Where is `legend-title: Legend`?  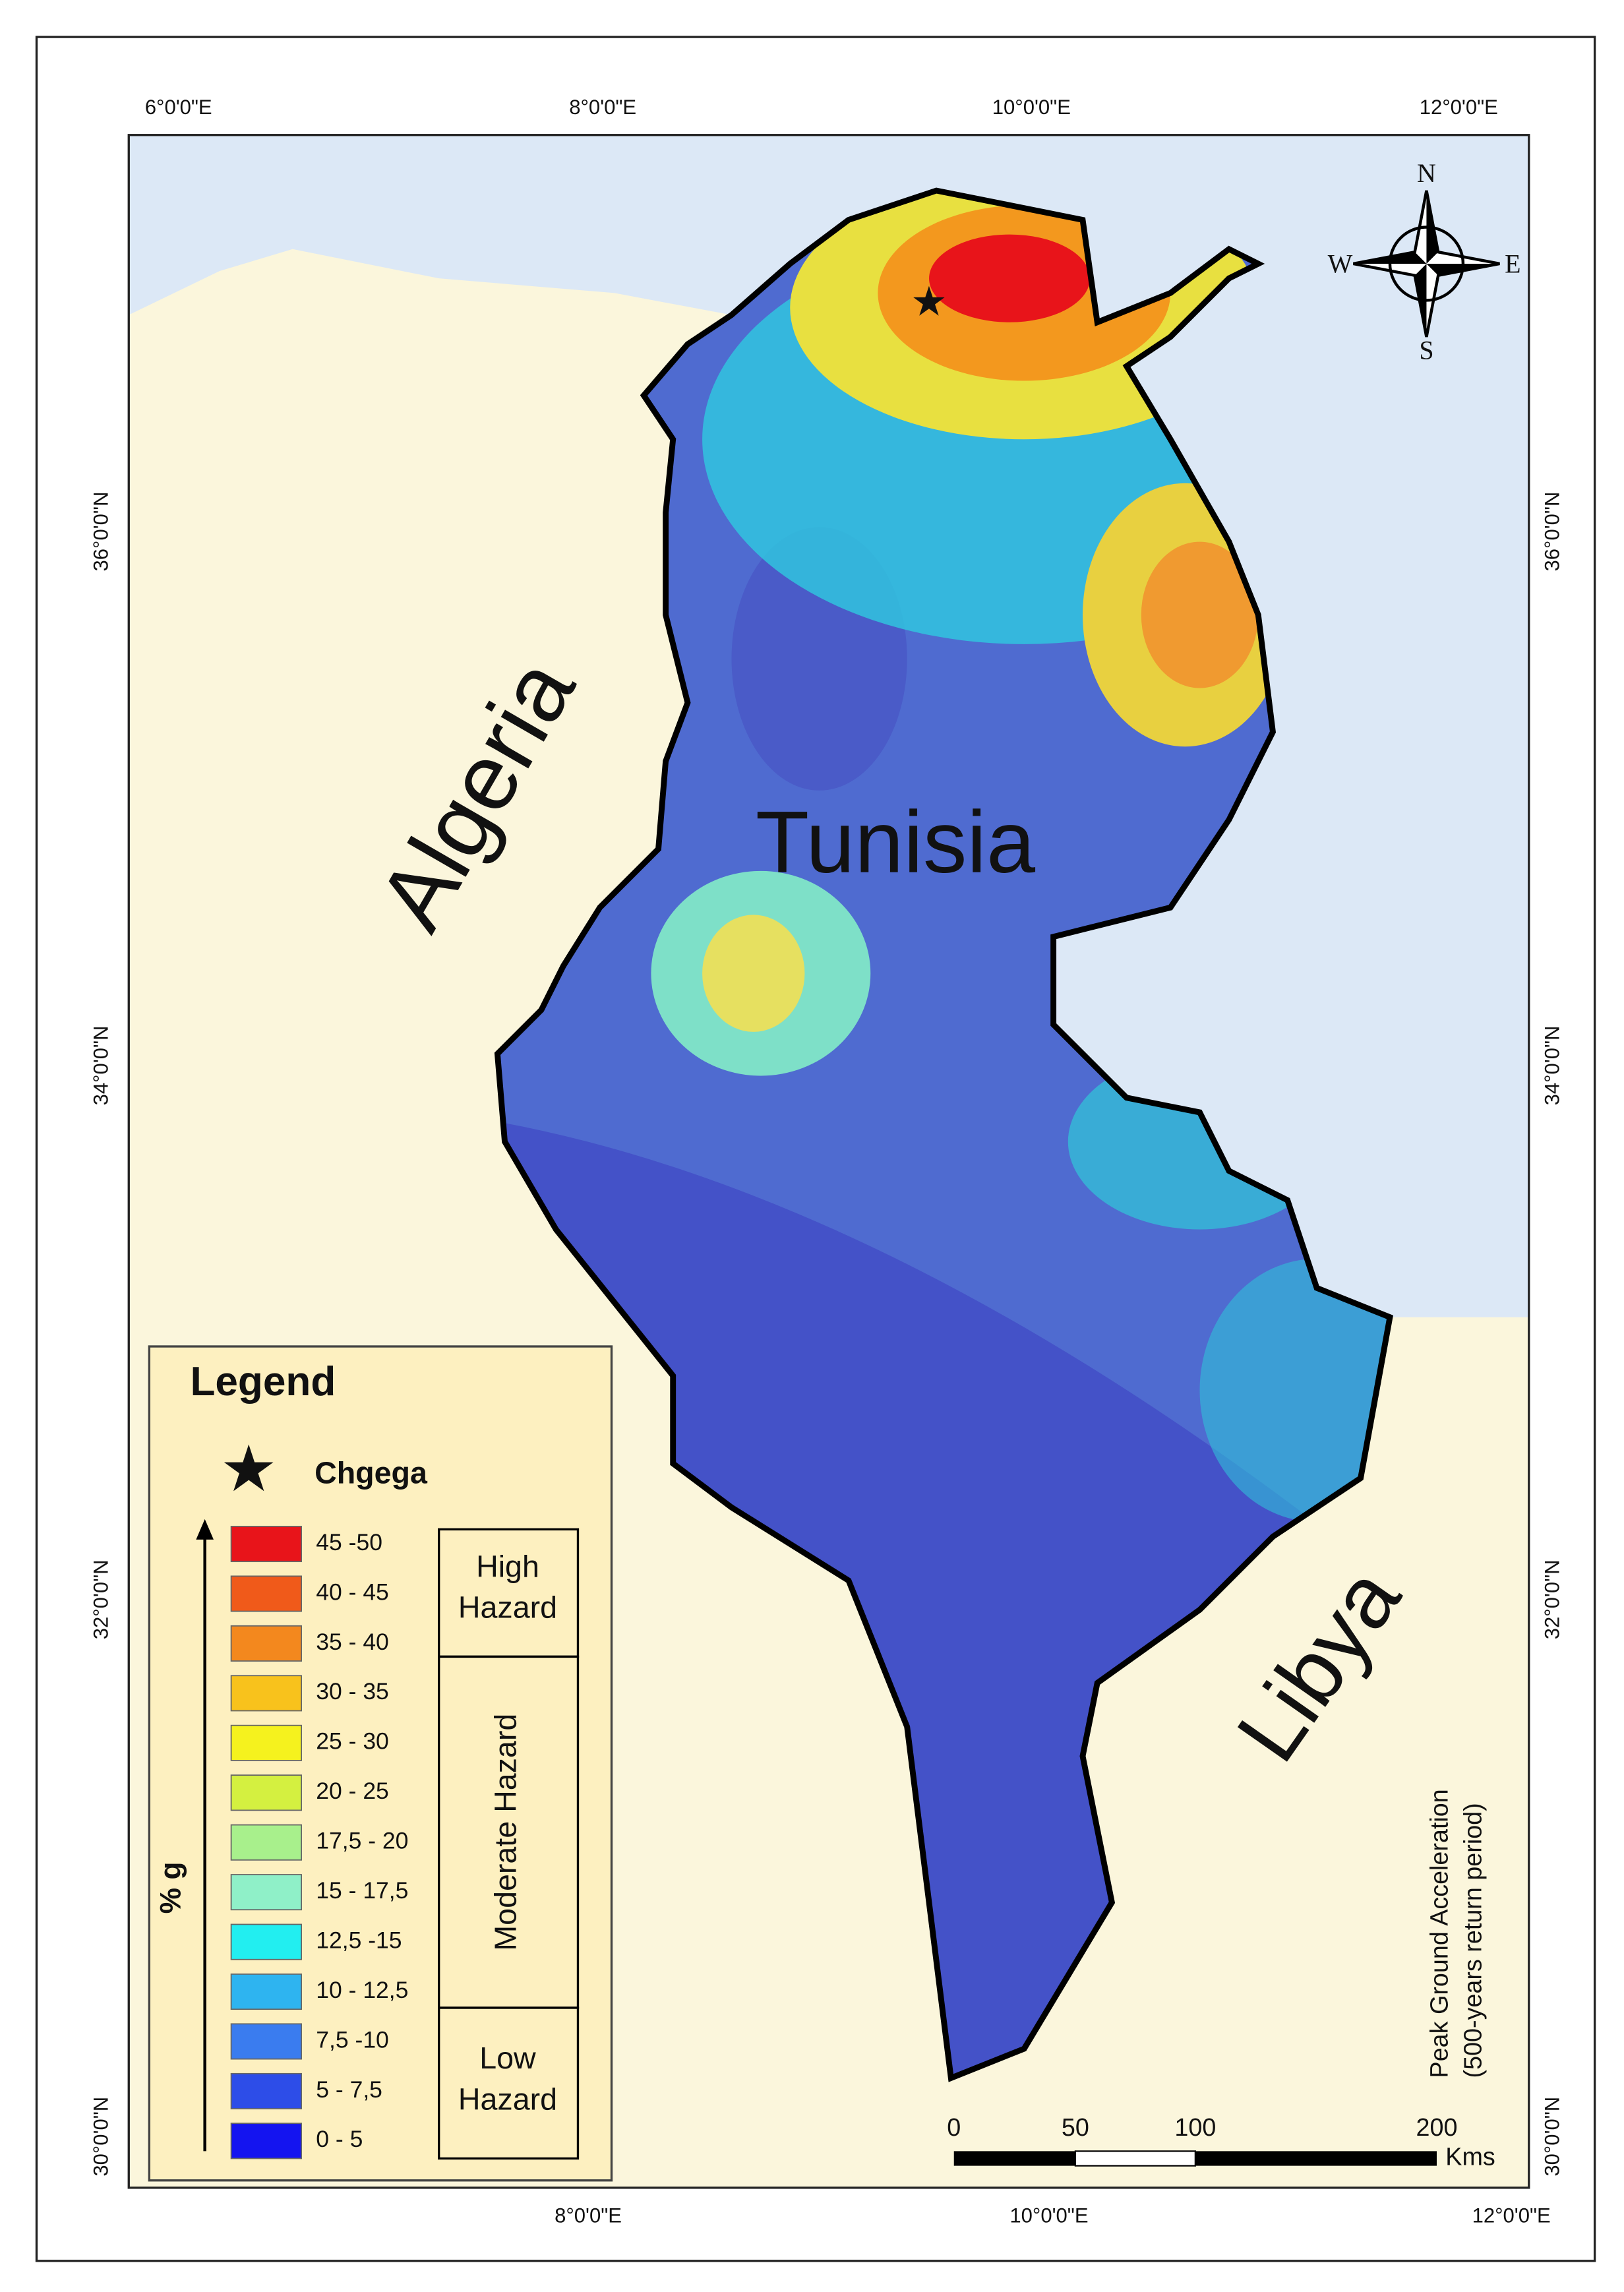
legend-title: Legend is located at coordinates (263, 1381).